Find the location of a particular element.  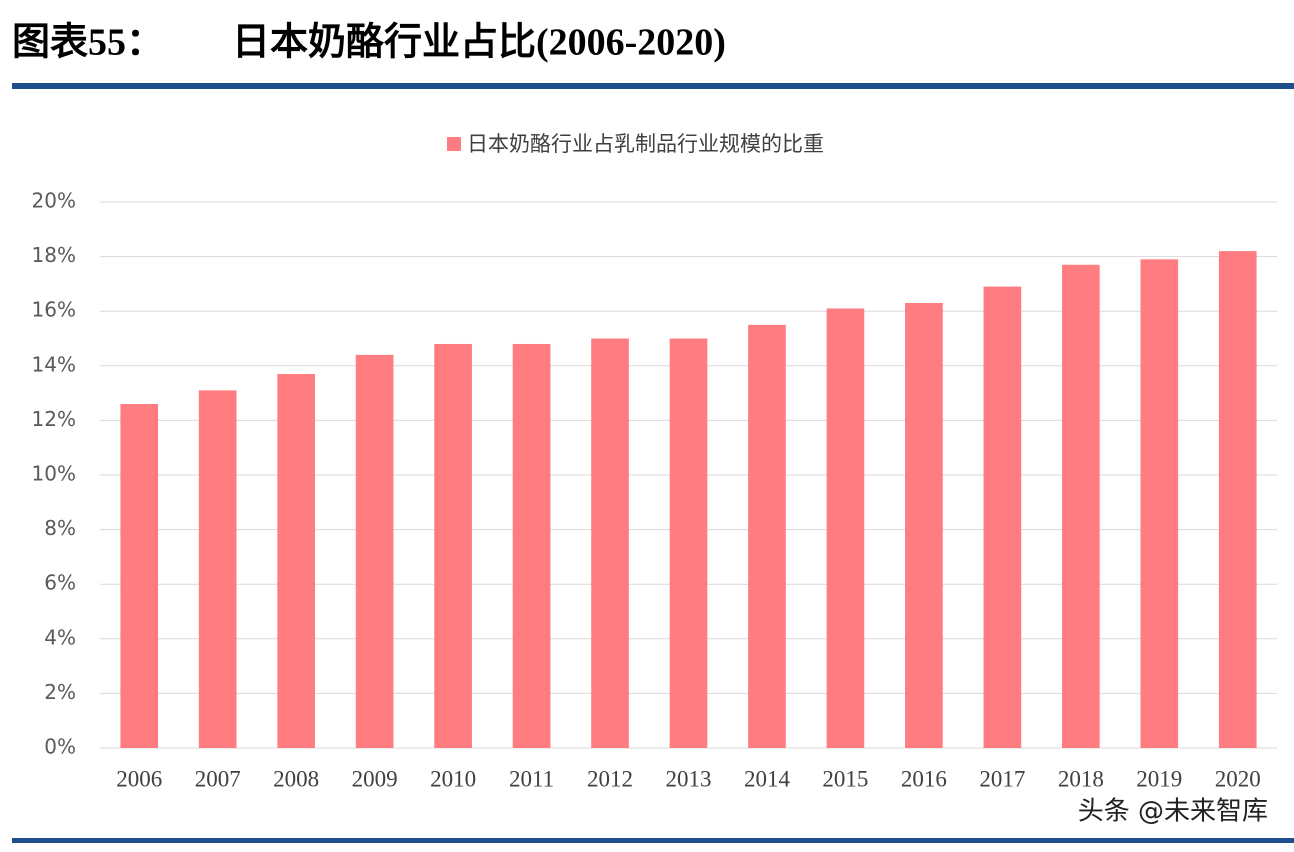

y-tick-label: 4% is located at coordinates (60, 637).